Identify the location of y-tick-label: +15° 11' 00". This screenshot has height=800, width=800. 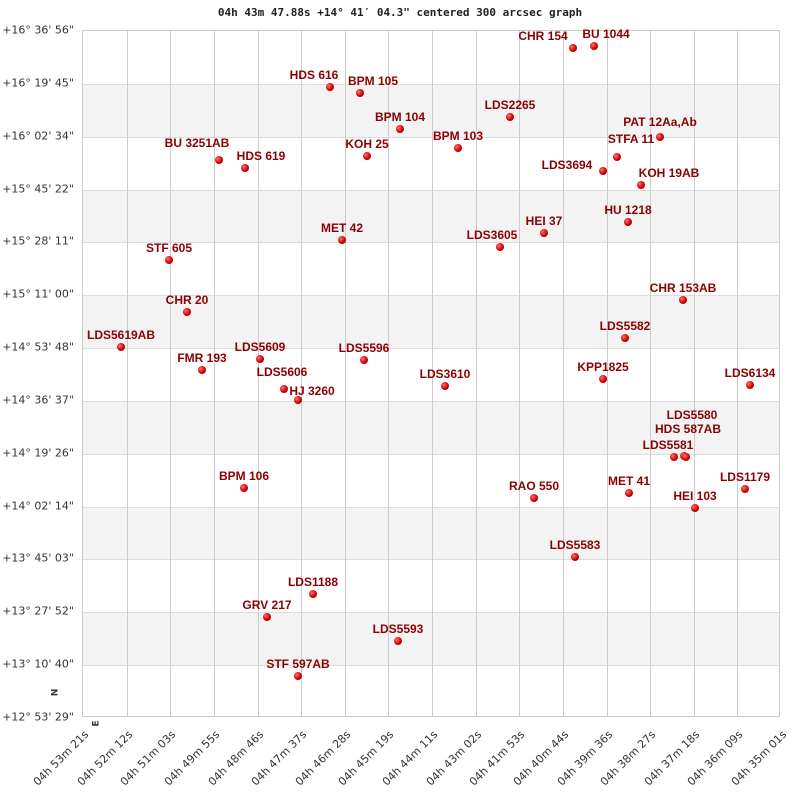
(38, 294).